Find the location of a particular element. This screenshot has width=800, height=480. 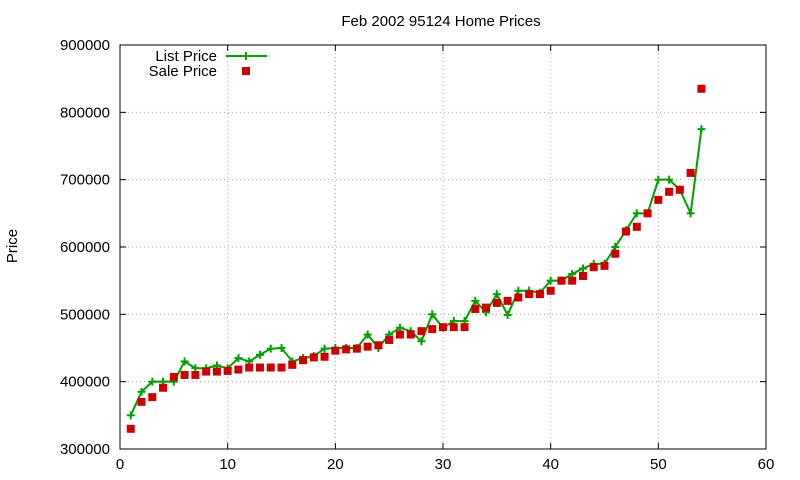

legend: List Price Sale Price is located at coordinates (208, 64).